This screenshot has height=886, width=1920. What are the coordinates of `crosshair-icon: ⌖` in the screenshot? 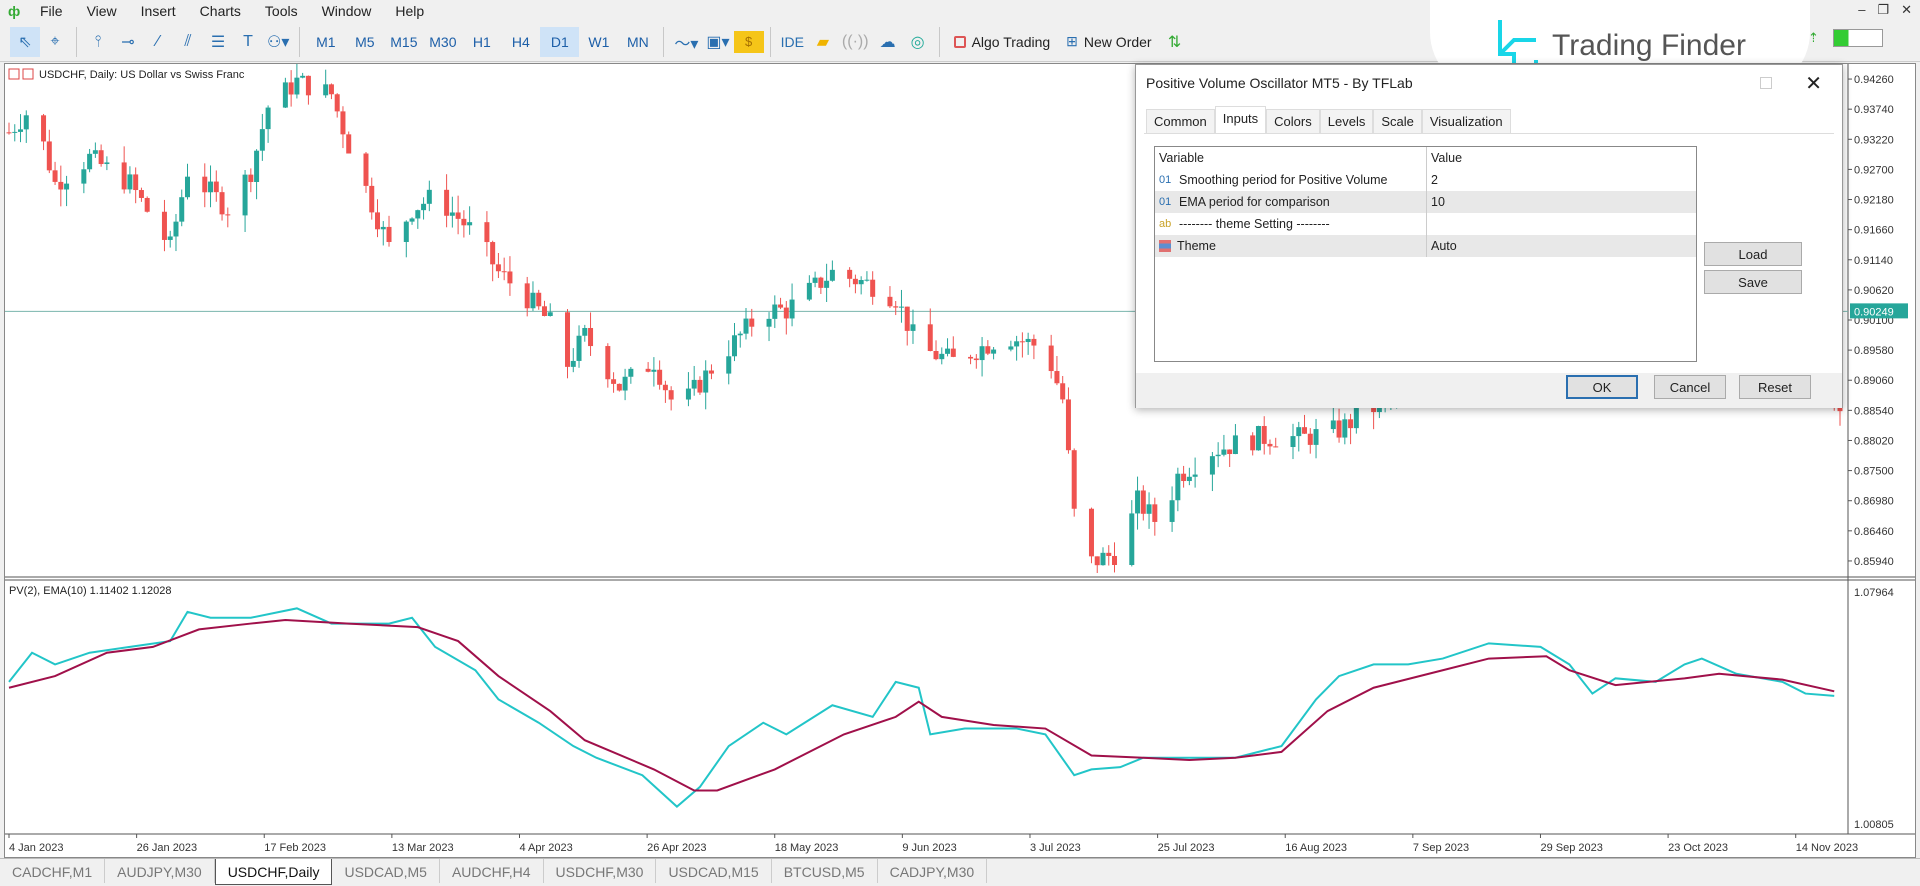 It's located at (55, 41).